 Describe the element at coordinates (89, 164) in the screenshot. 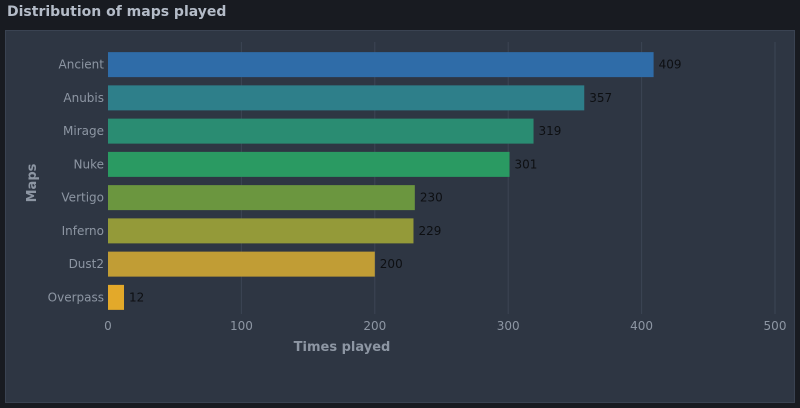

I see `y-tick-label: Nuke` at that location.